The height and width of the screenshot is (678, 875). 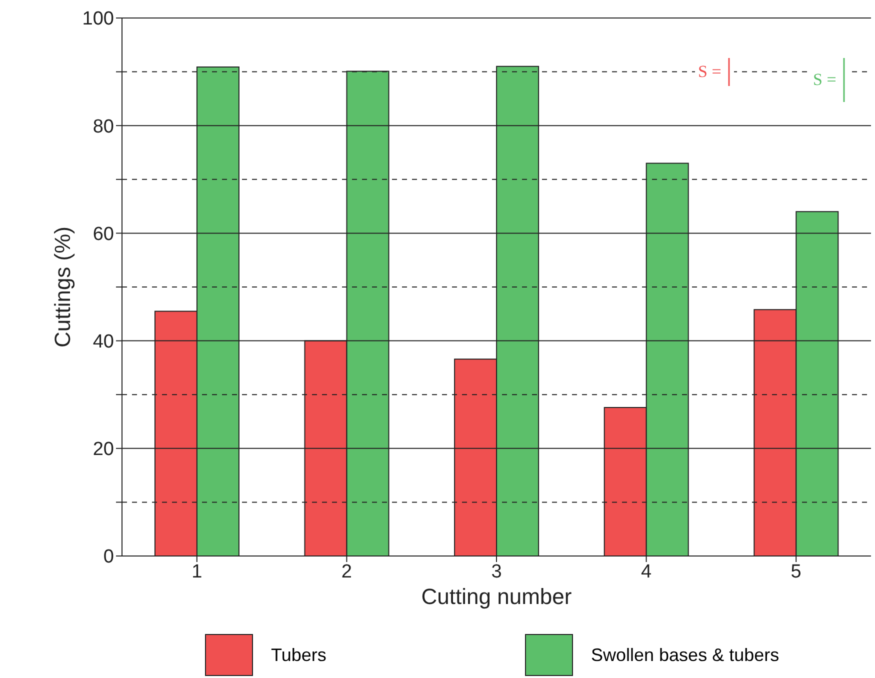 I want to click on x-tick-label: 2, so click(x=346, y=571).